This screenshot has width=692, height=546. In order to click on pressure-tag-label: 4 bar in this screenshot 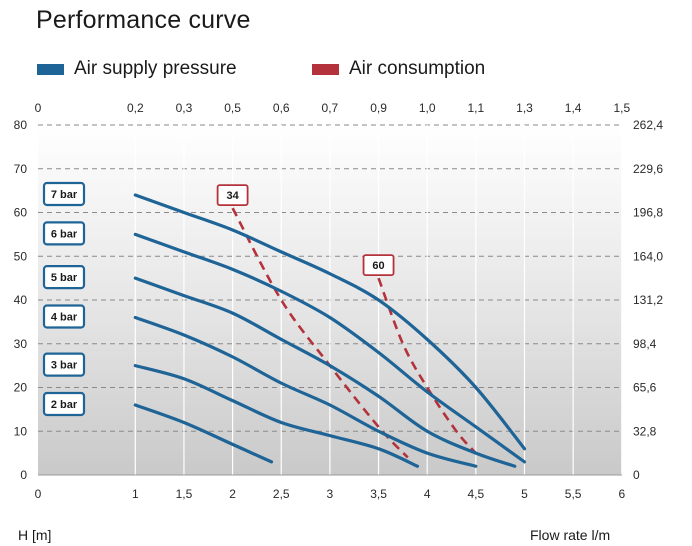, I will do `click(64, 318)`.